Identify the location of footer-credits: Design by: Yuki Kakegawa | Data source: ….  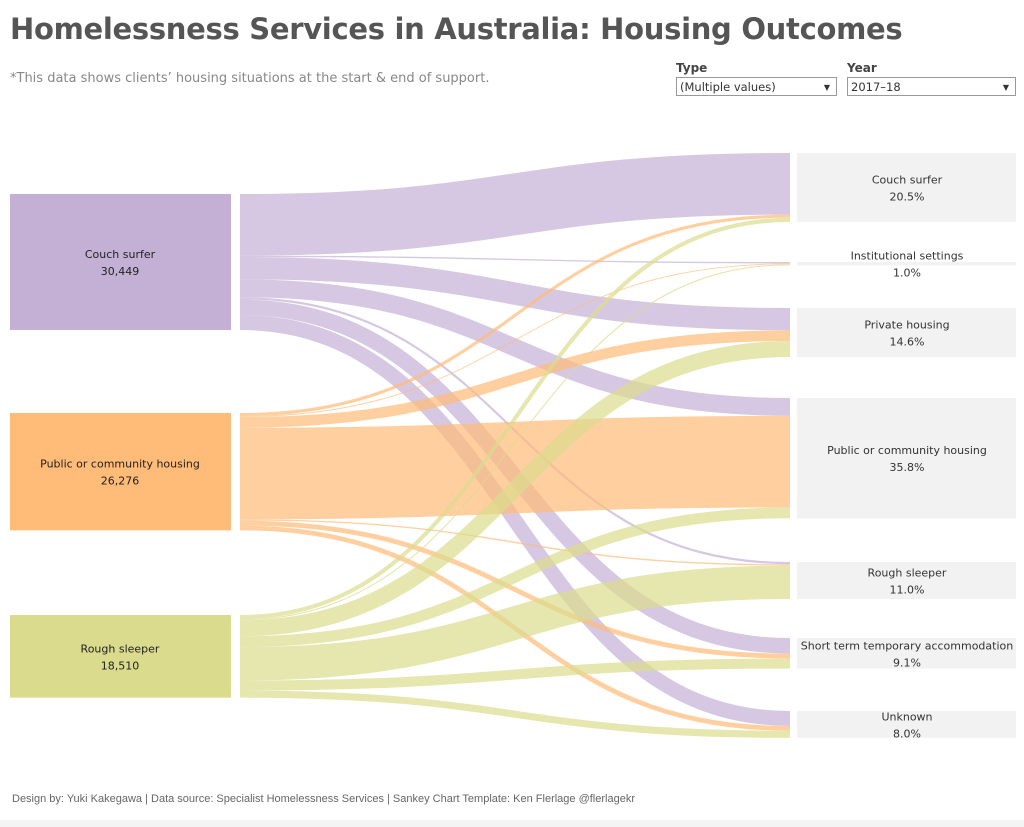
(323, 799).